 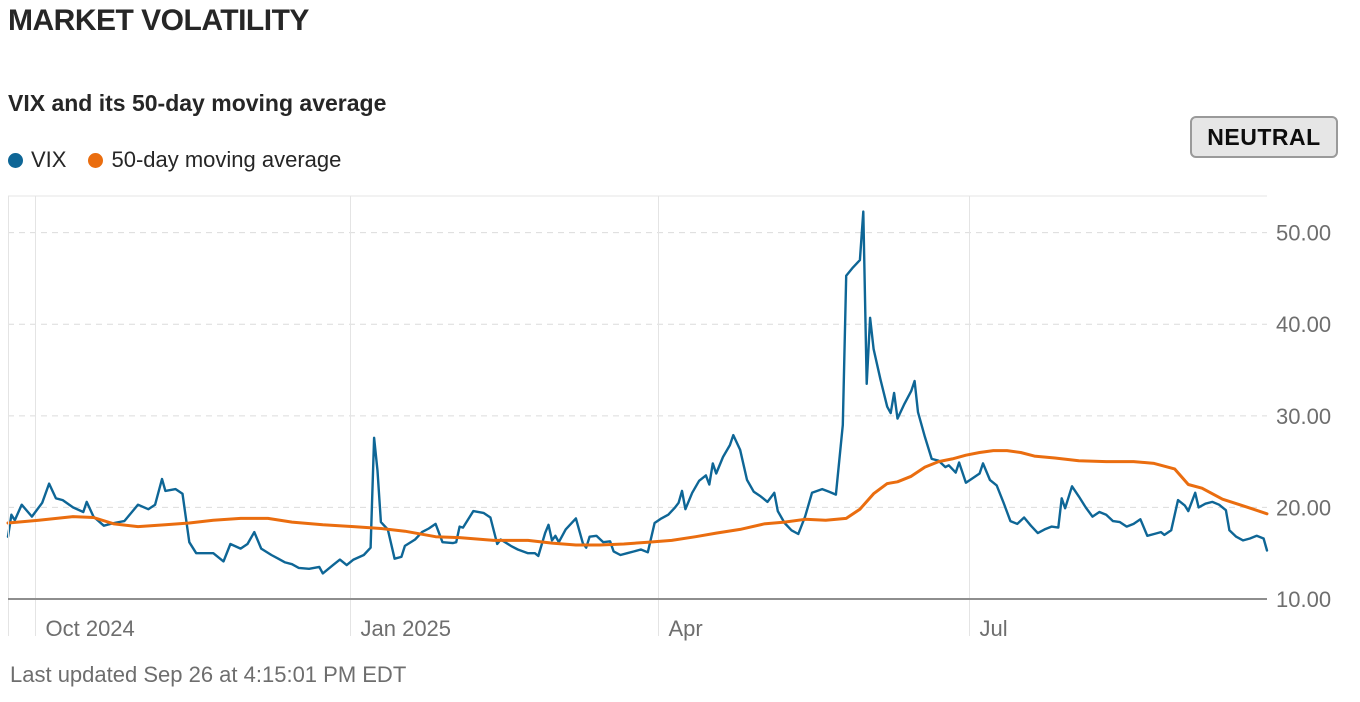 What do you see at coordinates (15, 160) in the screenshot?
I see `legend-marker-vix` at bounding box center [15, 160].